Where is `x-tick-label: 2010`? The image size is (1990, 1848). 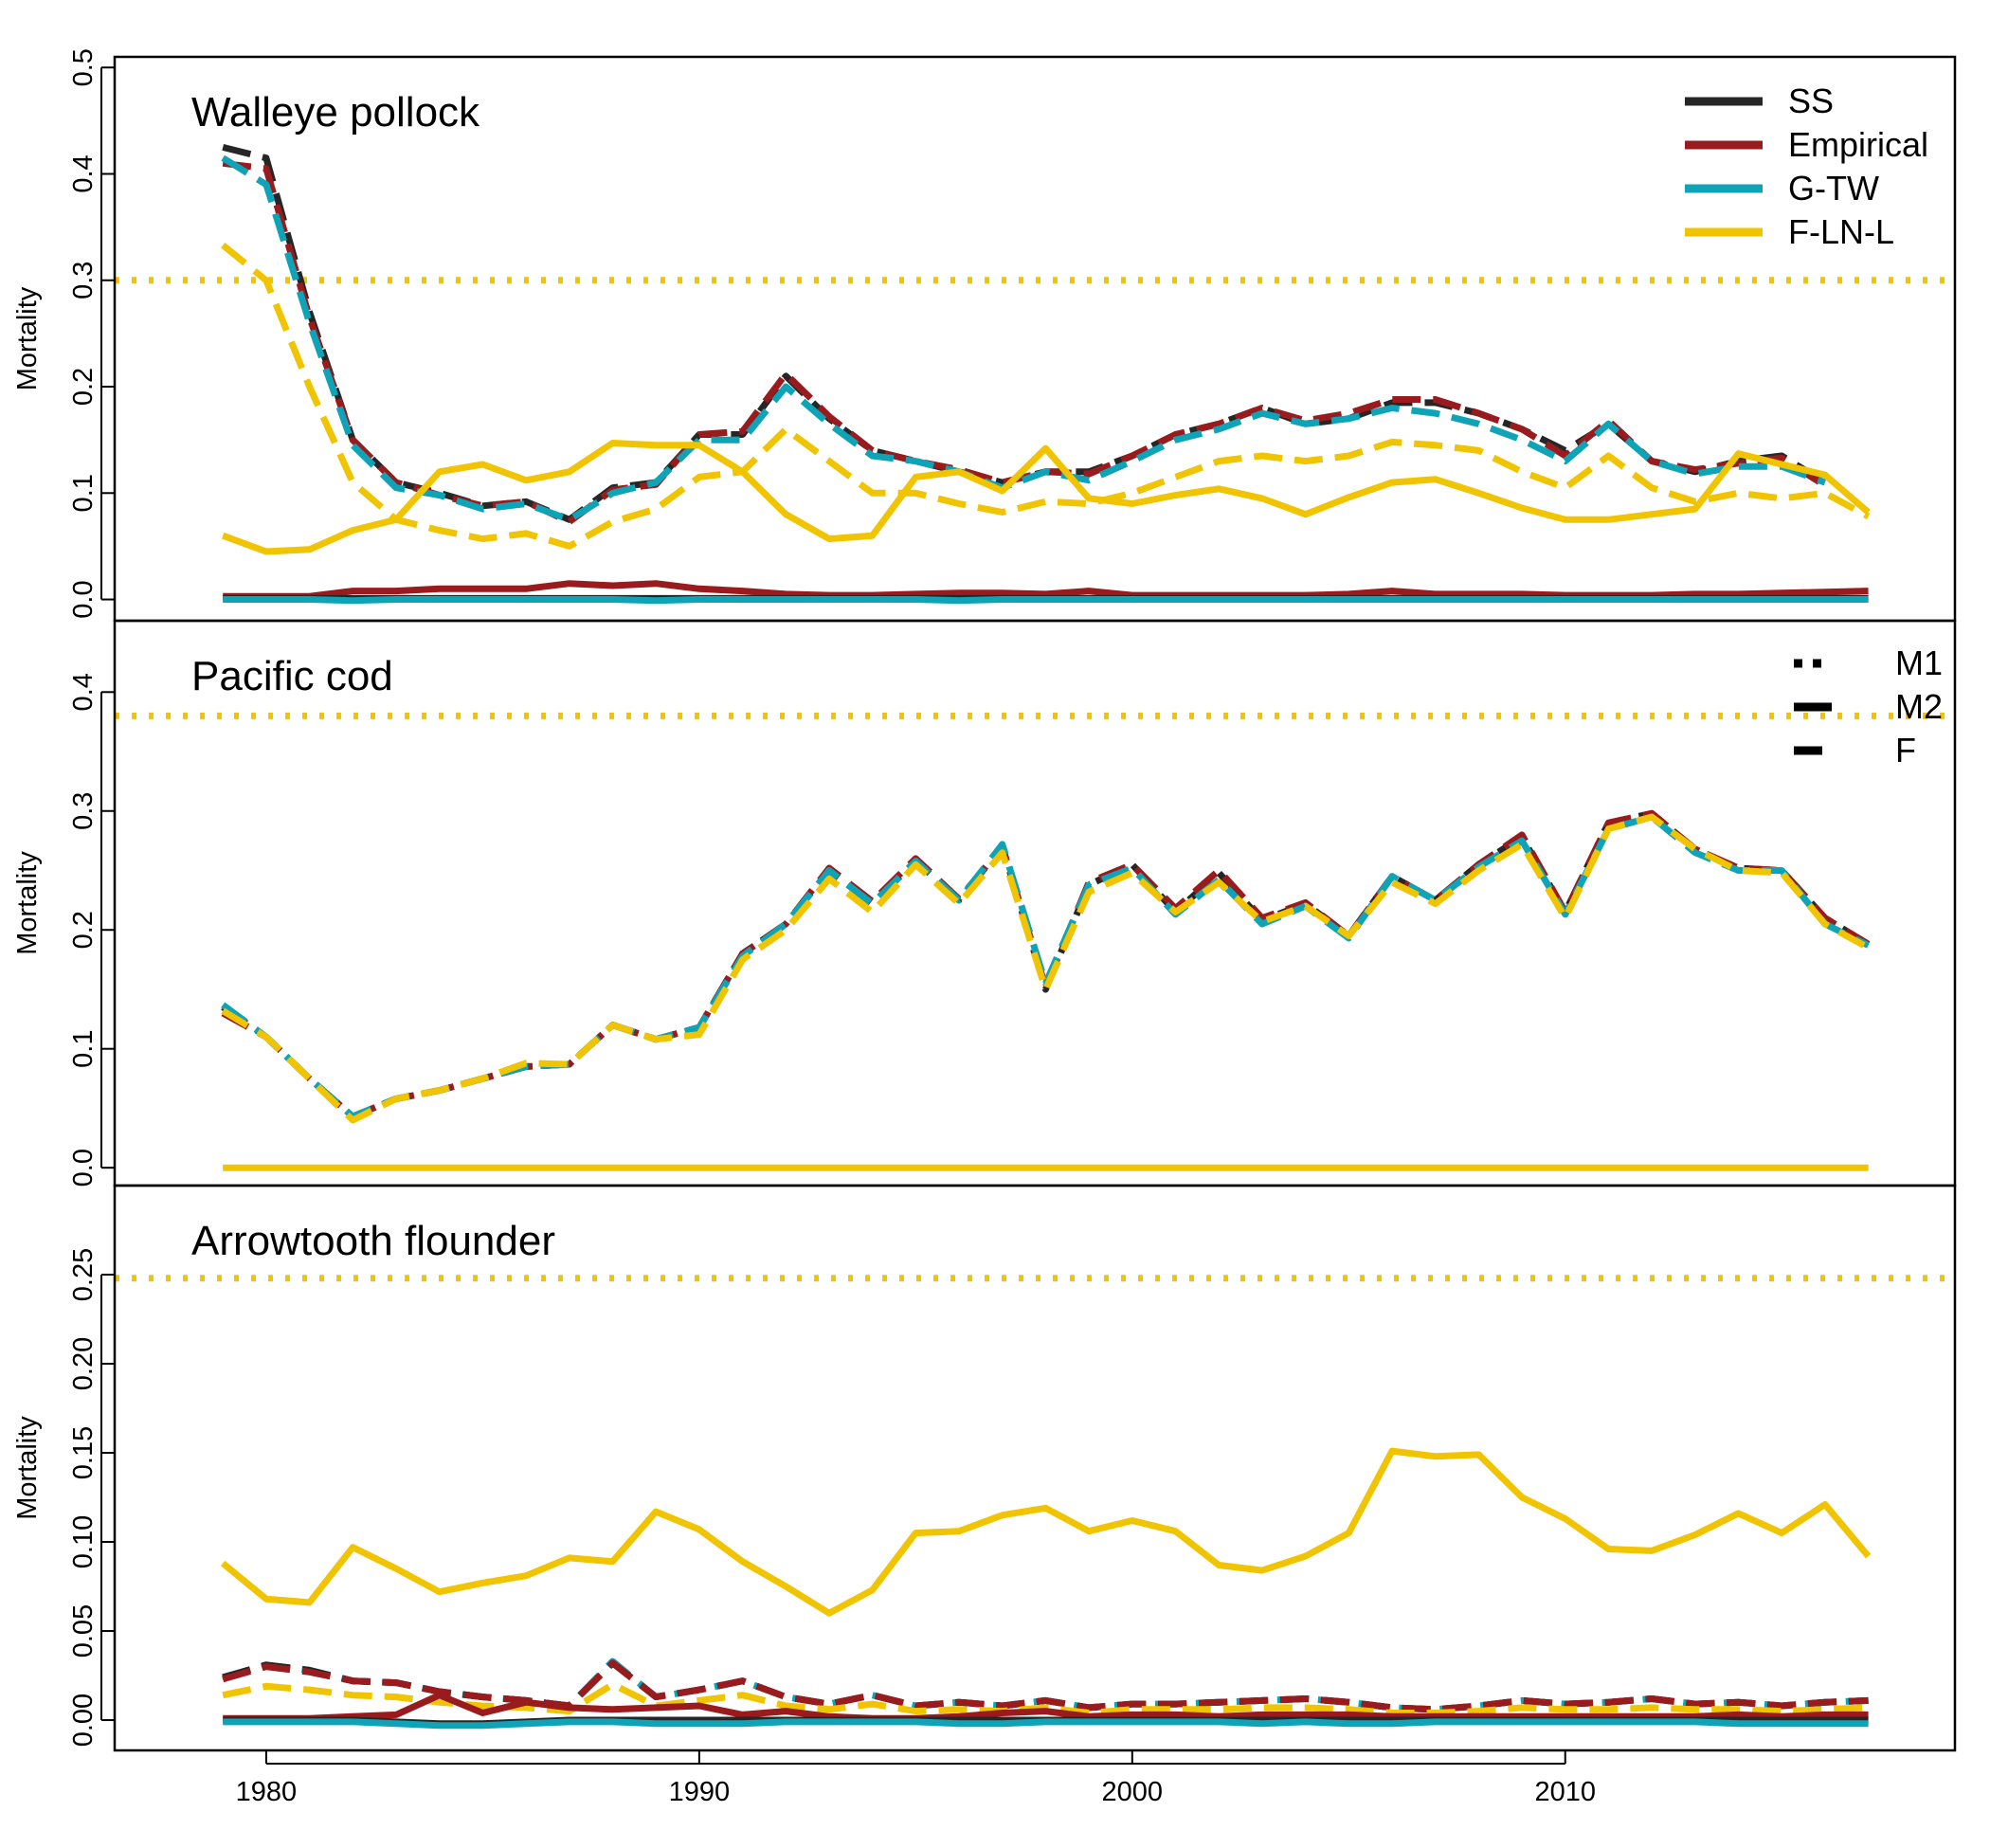
x-tick-label: 2010 is located at coordinates (1565, 1792).